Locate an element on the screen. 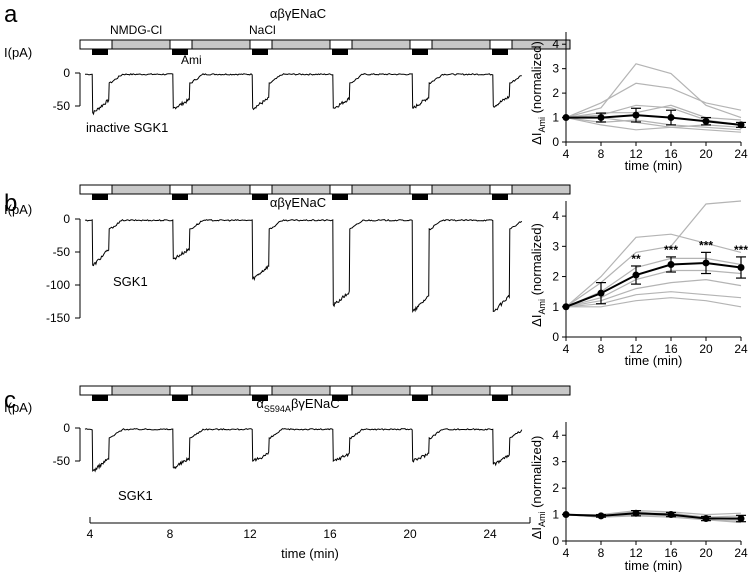 The height and width of the screenshot is (572, 750). panel-b-construct: αβγENaC is located at coordinates (298, 202).